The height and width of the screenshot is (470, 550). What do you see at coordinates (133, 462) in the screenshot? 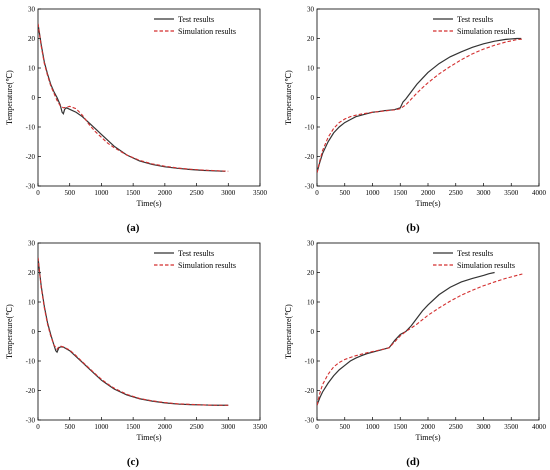
I see `panel-label: (c)` at bounding box center [133, 462].